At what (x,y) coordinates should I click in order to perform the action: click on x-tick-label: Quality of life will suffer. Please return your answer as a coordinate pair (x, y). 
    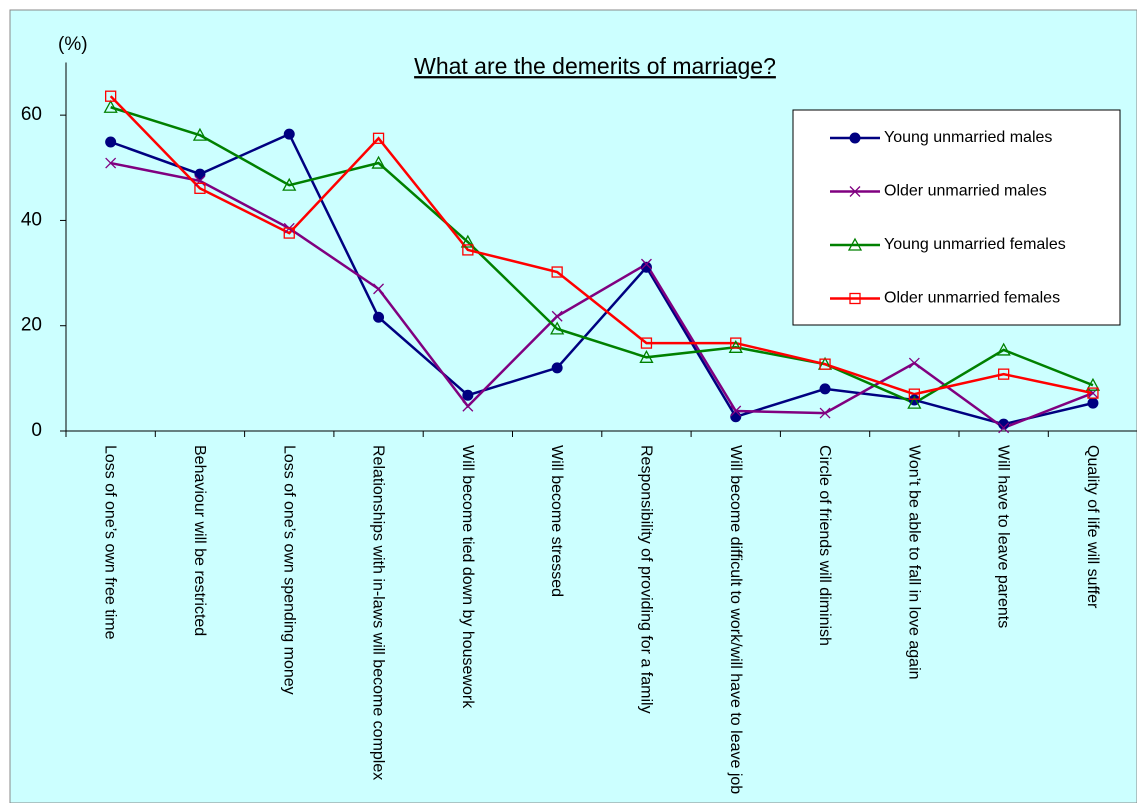
    Looking at the image, I should click on (1092, 527).